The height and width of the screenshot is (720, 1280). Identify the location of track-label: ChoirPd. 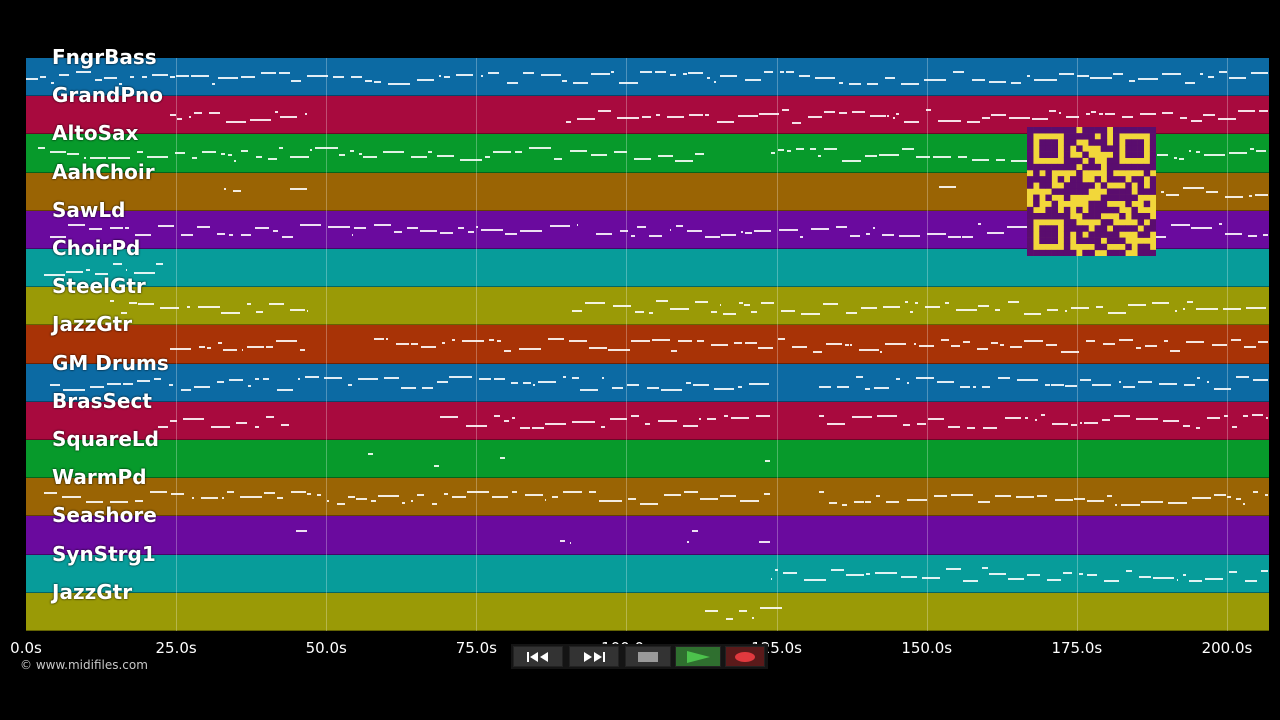
(96, 248).